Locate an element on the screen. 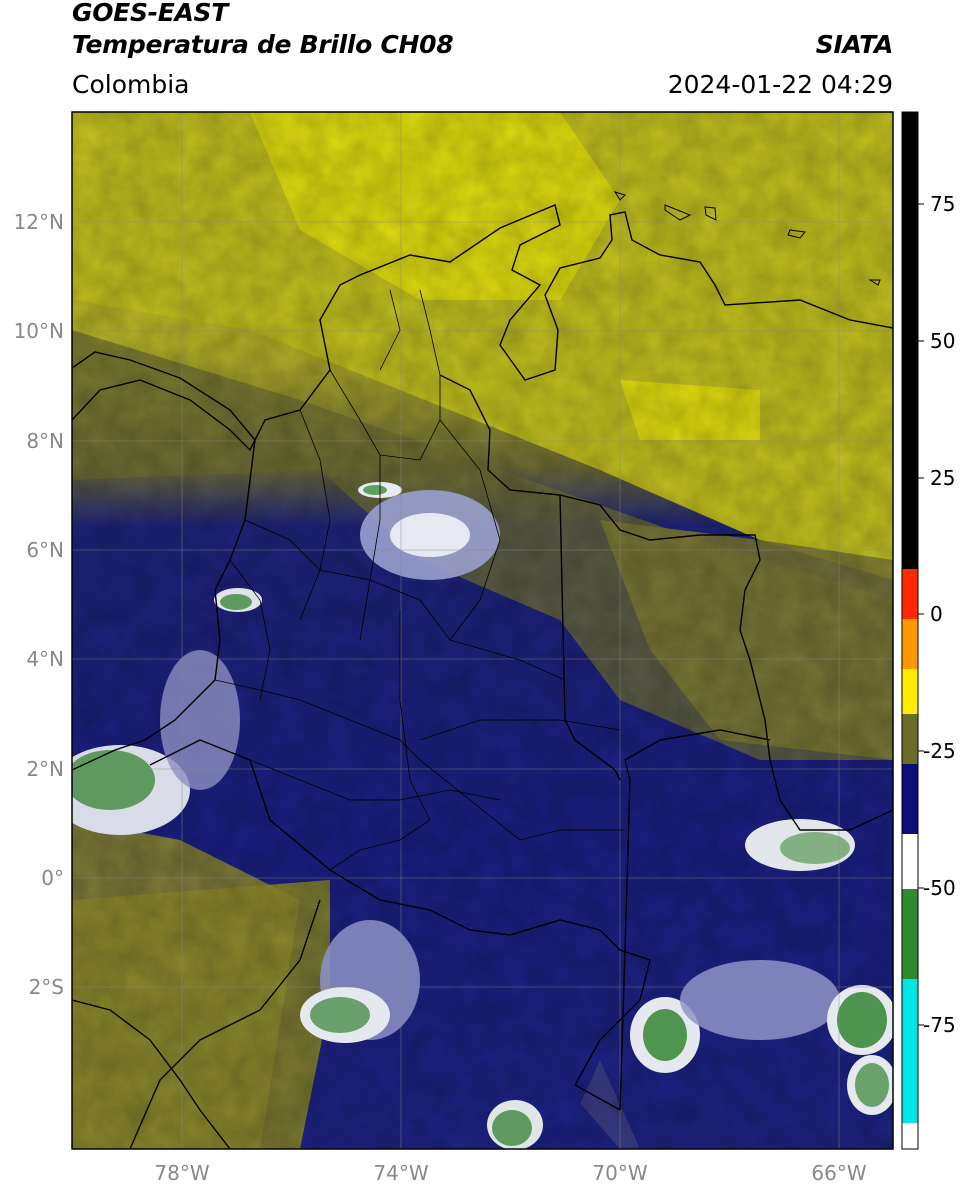 This screenshot has height=1190, width=966. colorbar-segment-navy is located at coordinates (910, 799).